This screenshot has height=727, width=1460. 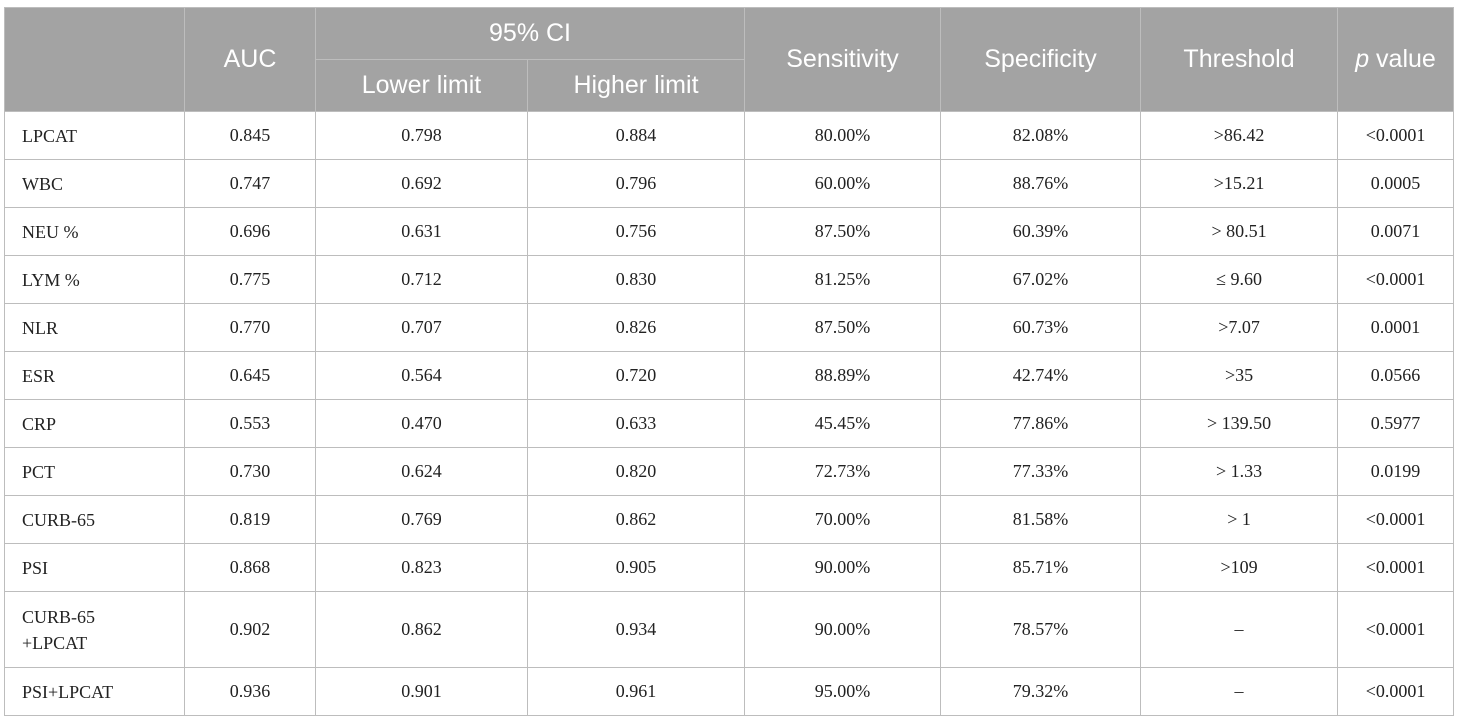 What do you see at coordinates (636, 135) in the screenshot?
I see `higher-limit-cell: 0.884` at bounding box center [636, 135].